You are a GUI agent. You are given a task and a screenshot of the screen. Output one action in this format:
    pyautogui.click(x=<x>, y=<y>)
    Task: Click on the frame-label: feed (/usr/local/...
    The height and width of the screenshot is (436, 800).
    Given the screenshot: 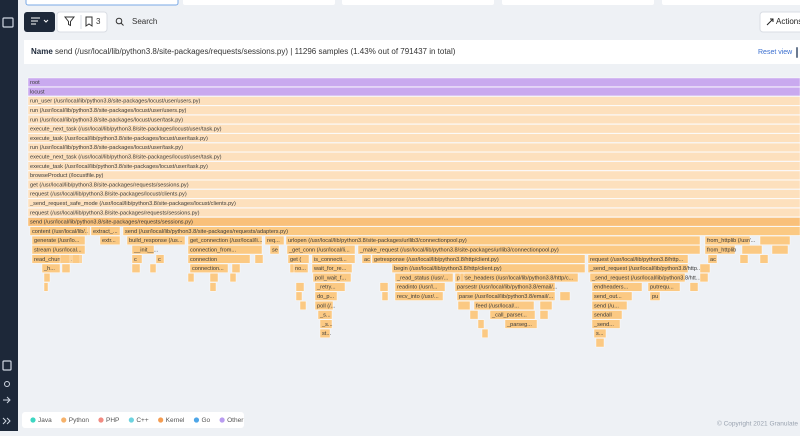 What is the action you would take?
    pyautogui.click(x=497, y=306)
    